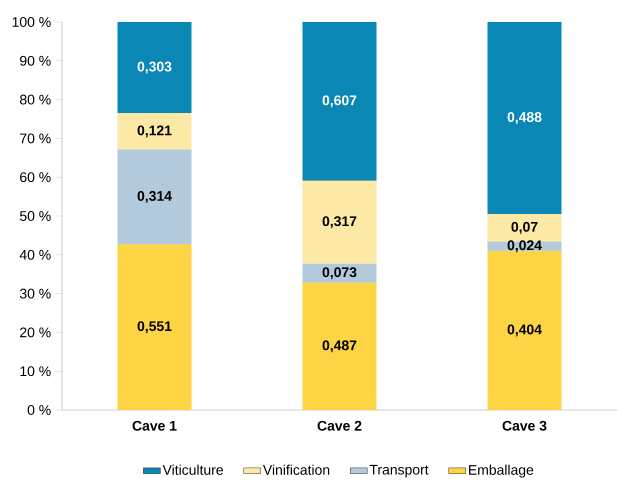  I want to click on annotation: 0,404, so click(525, 330).